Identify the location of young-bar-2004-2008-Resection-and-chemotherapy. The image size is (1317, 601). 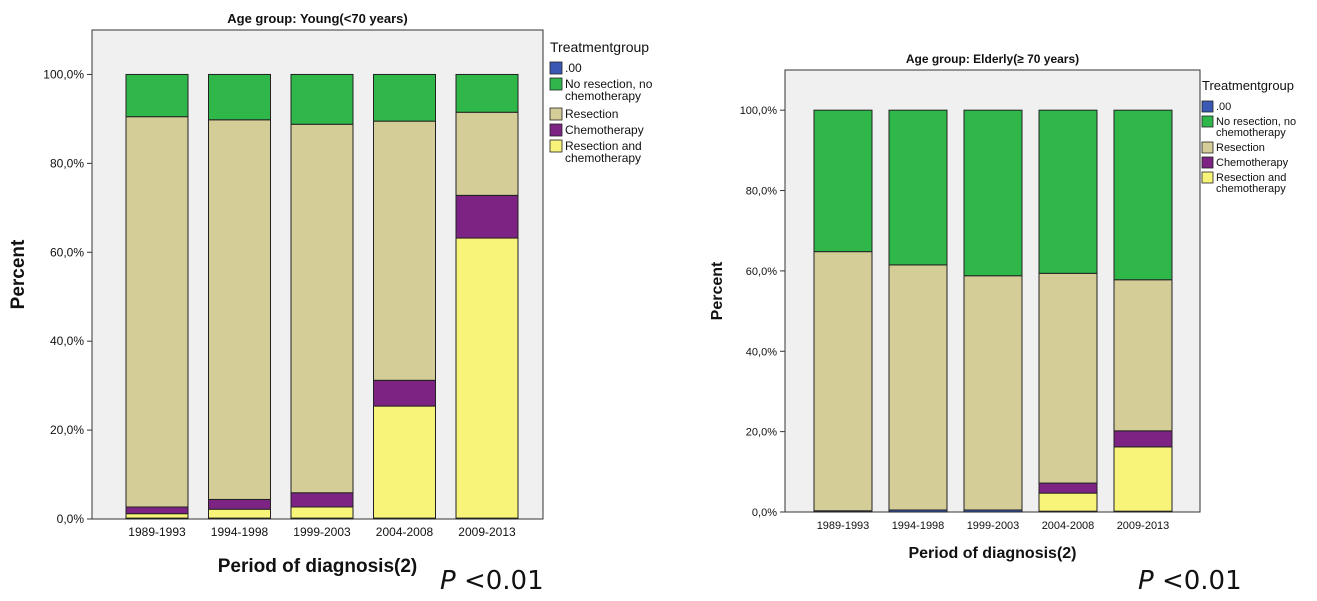
(404, 462).